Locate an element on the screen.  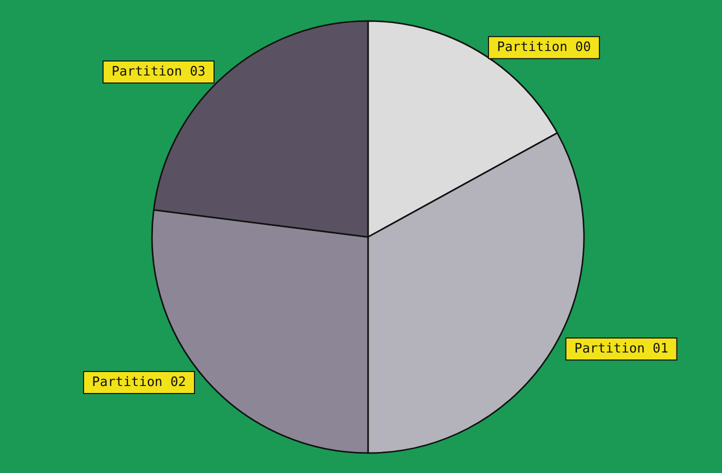
slice-label: Partition 00 is located at coordinates (543, 48).